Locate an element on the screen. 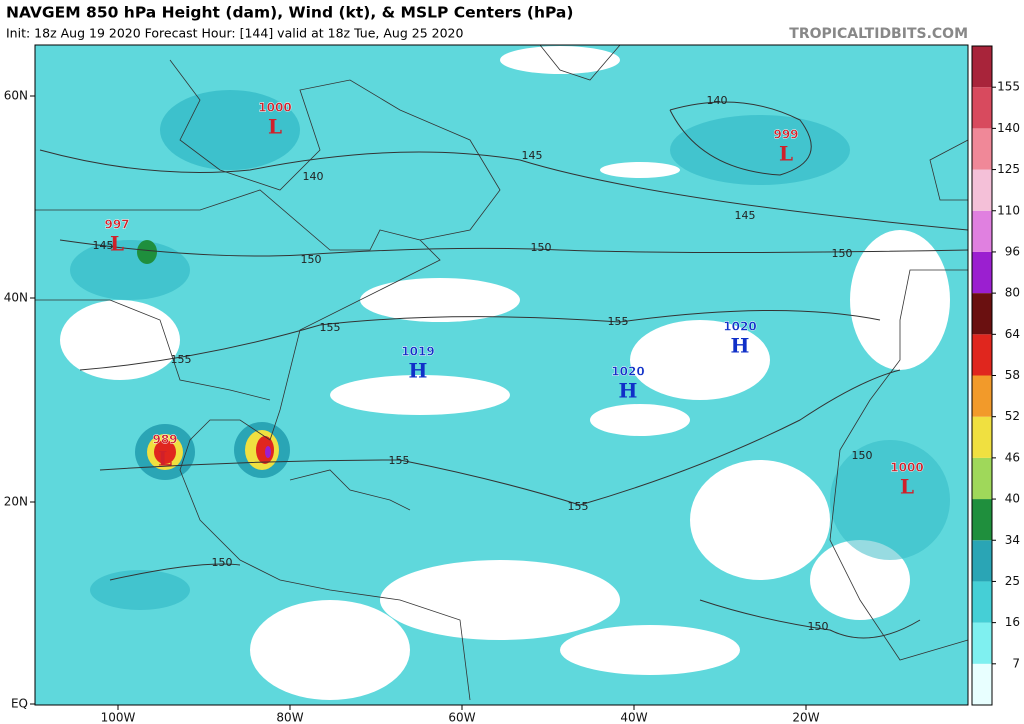 The image size is (1024, 724). pressure-value: 999 is located at coordinates (785, 135).